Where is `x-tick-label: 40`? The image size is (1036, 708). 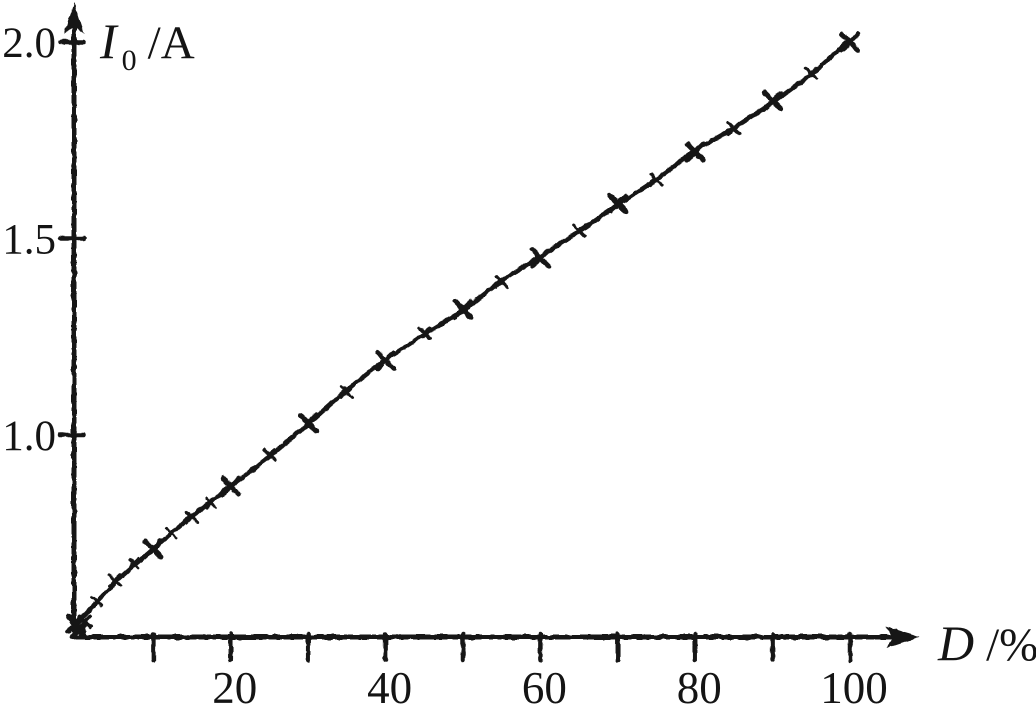
x-tick-label: 40 is located at coordinates (389, 685).